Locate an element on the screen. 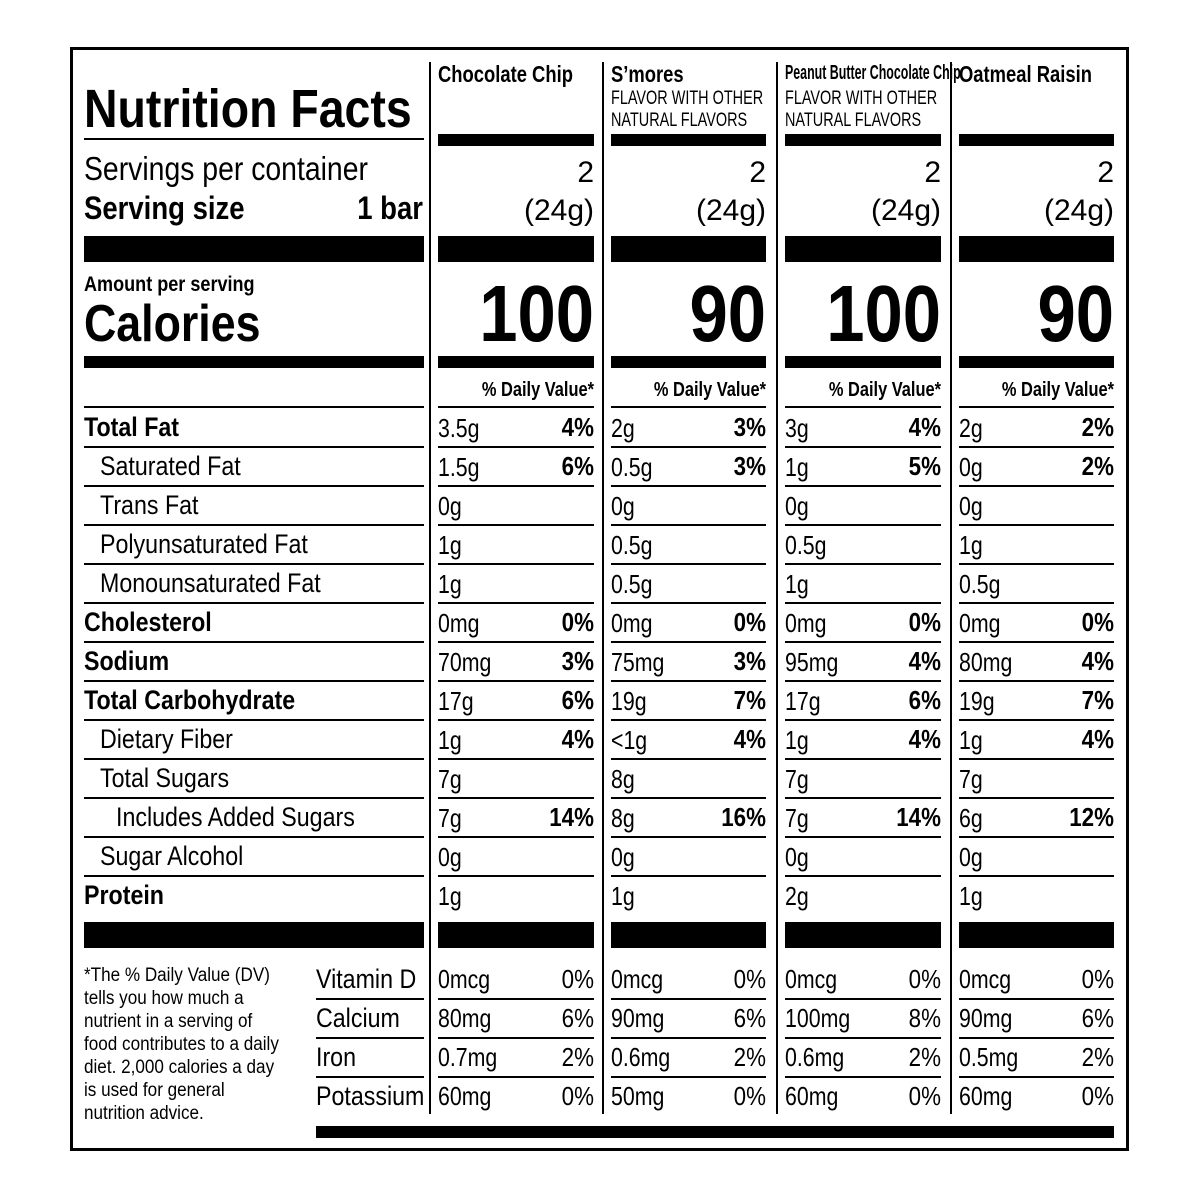 This screenshot has width=1200, height=1200. label-title: Nutrition Facts is located at coordinates (248, 109).